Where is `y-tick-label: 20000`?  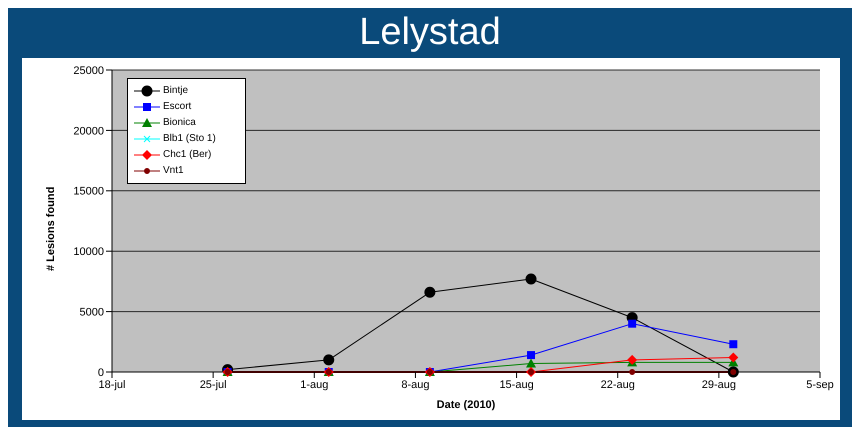
y-tick-label: 20000 is located at coordinates (88, 131).